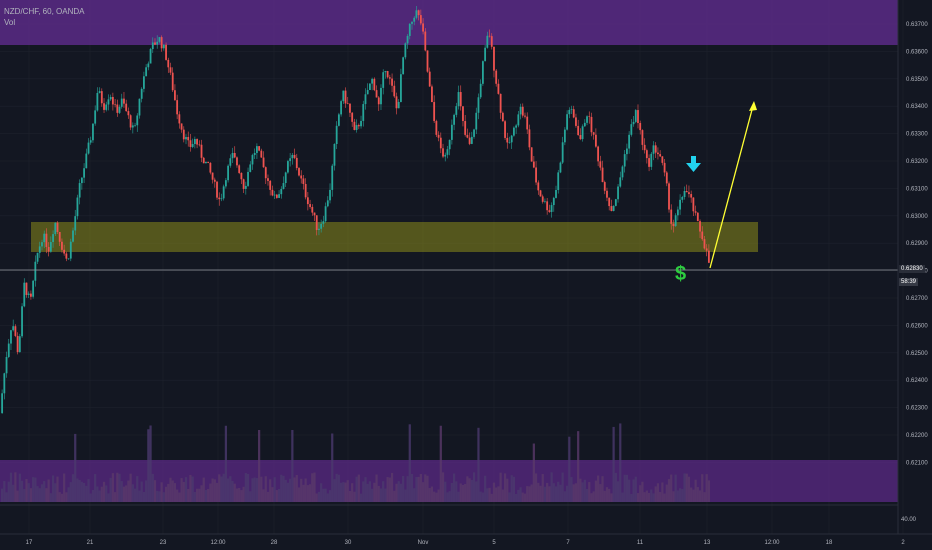 The image size is (932, 550). What do you see at coordinates (348, 543) in the screenshot?
I see `time-tick-label: 30` at bounding box center [348, 543].